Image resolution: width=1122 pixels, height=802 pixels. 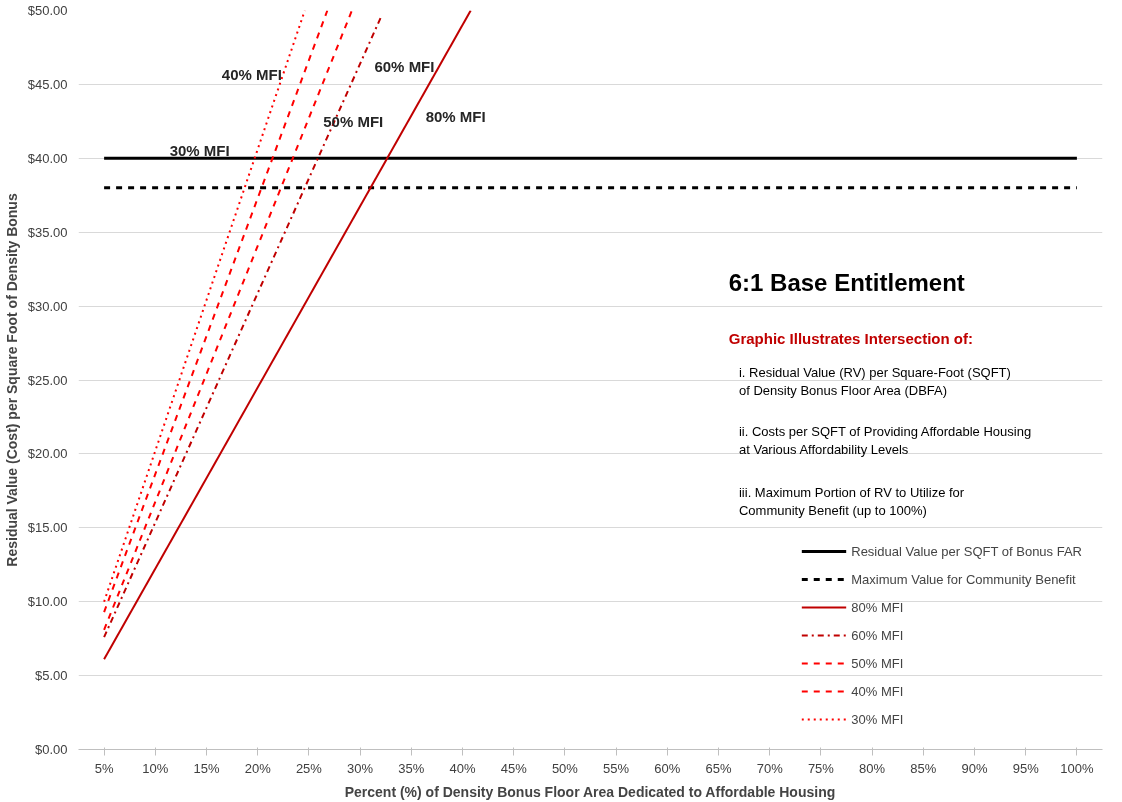 What do you see at coordinates (877, 635) in the screenshot?
I see `legend-label: 60% MFI` at bounding box center [877, 635].